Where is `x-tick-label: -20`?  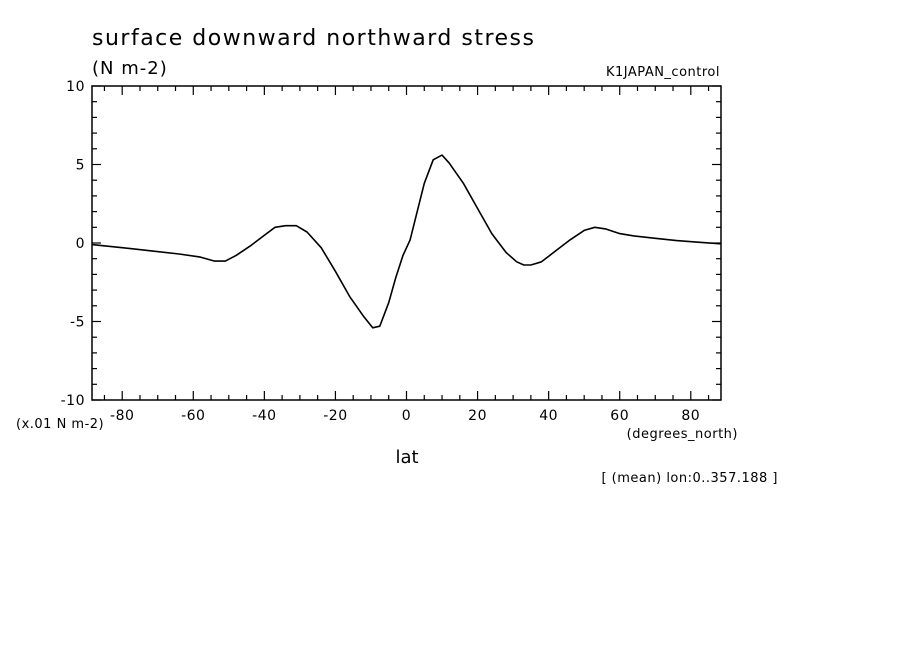
x-tick-label: -20 is located at coordinates (335, 416).